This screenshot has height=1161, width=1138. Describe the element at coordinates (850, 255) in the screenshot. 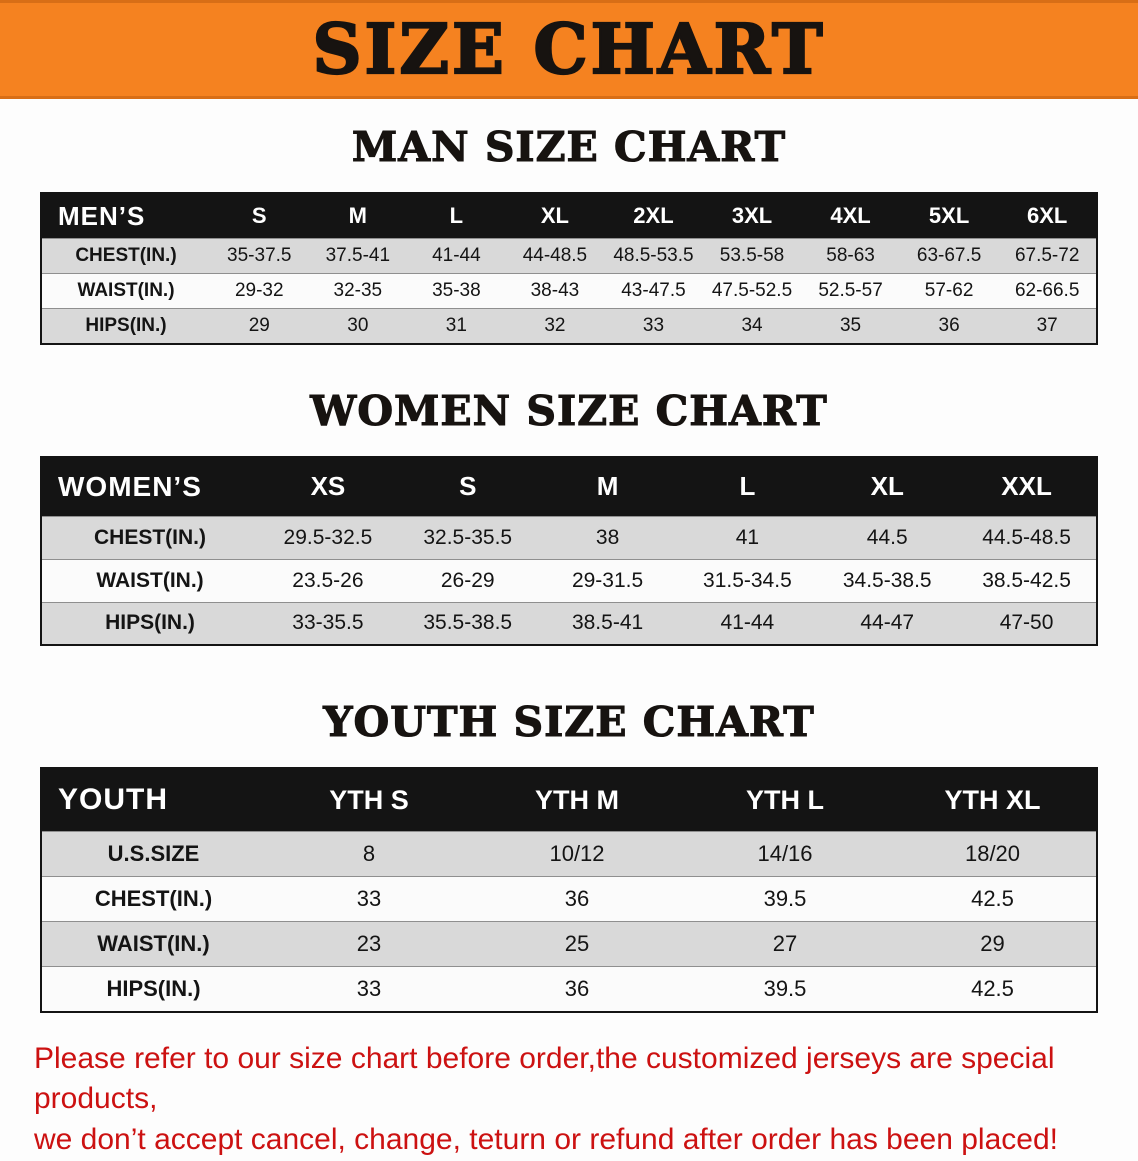

I see `size-value-cell: 58-63` at that location.